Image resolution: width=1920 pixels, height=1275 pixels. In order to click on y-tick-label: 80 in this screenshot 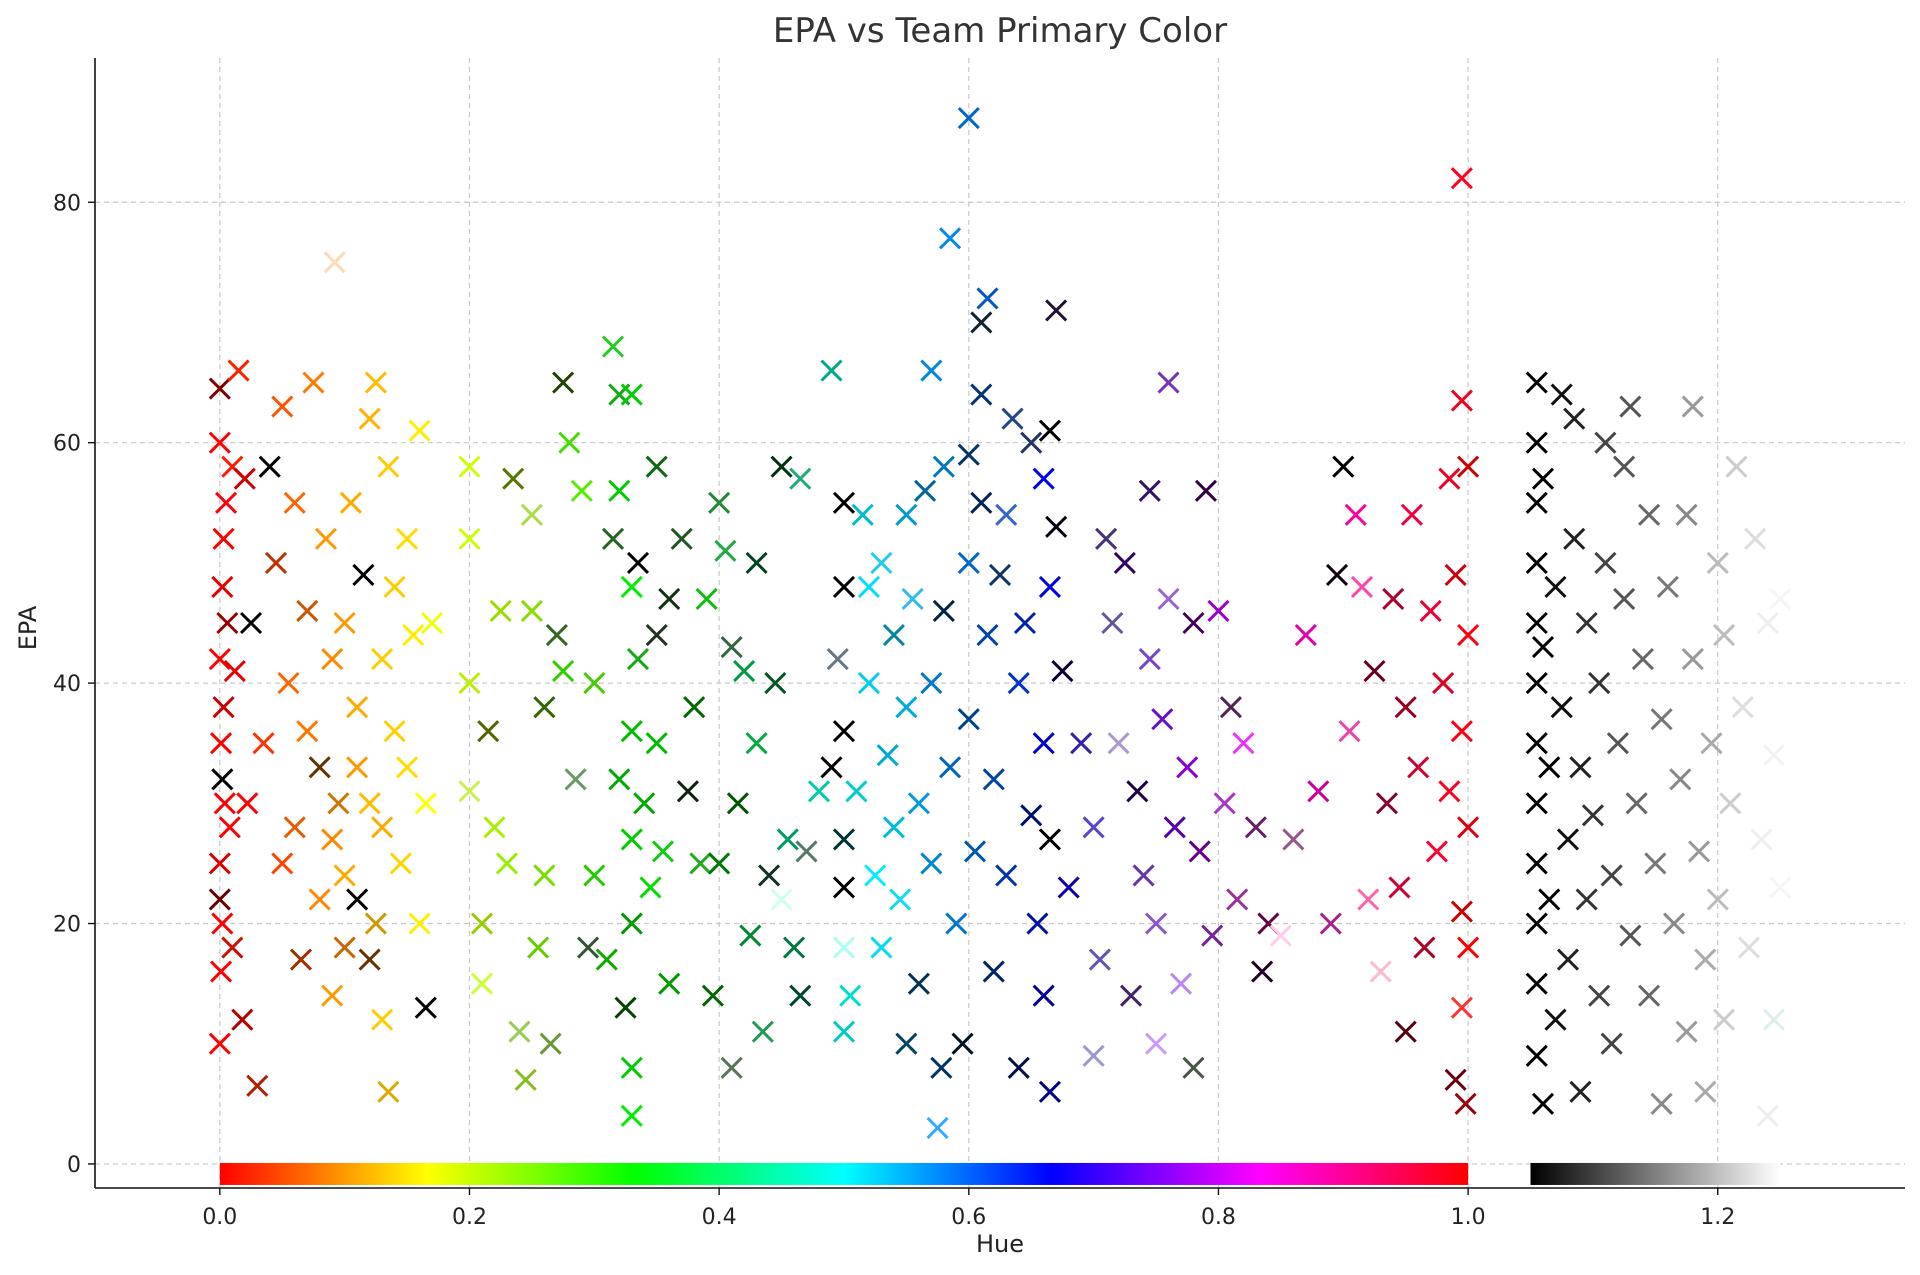, I will do `click(67, 203)`.